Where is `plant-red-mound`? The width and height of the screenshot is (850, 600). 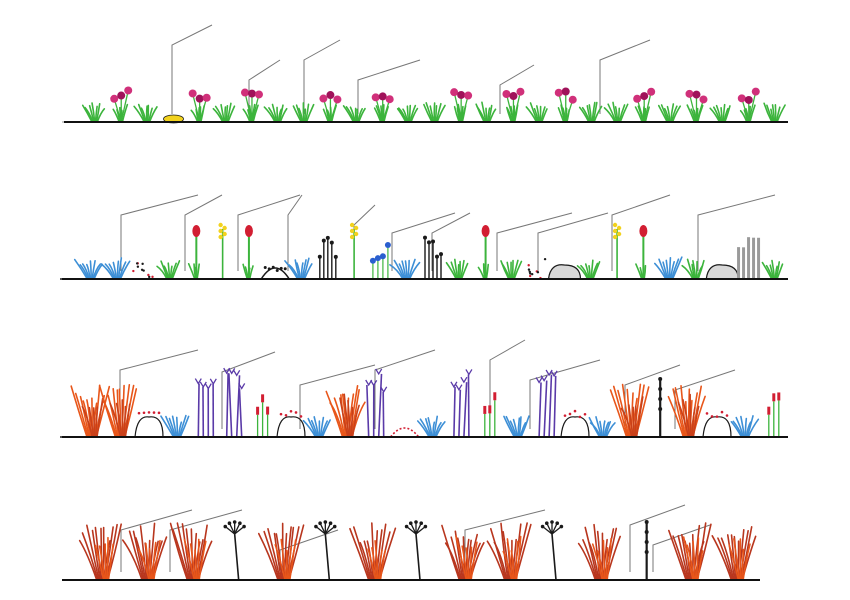
plant-red-mound is located at coordinates (404, 432).